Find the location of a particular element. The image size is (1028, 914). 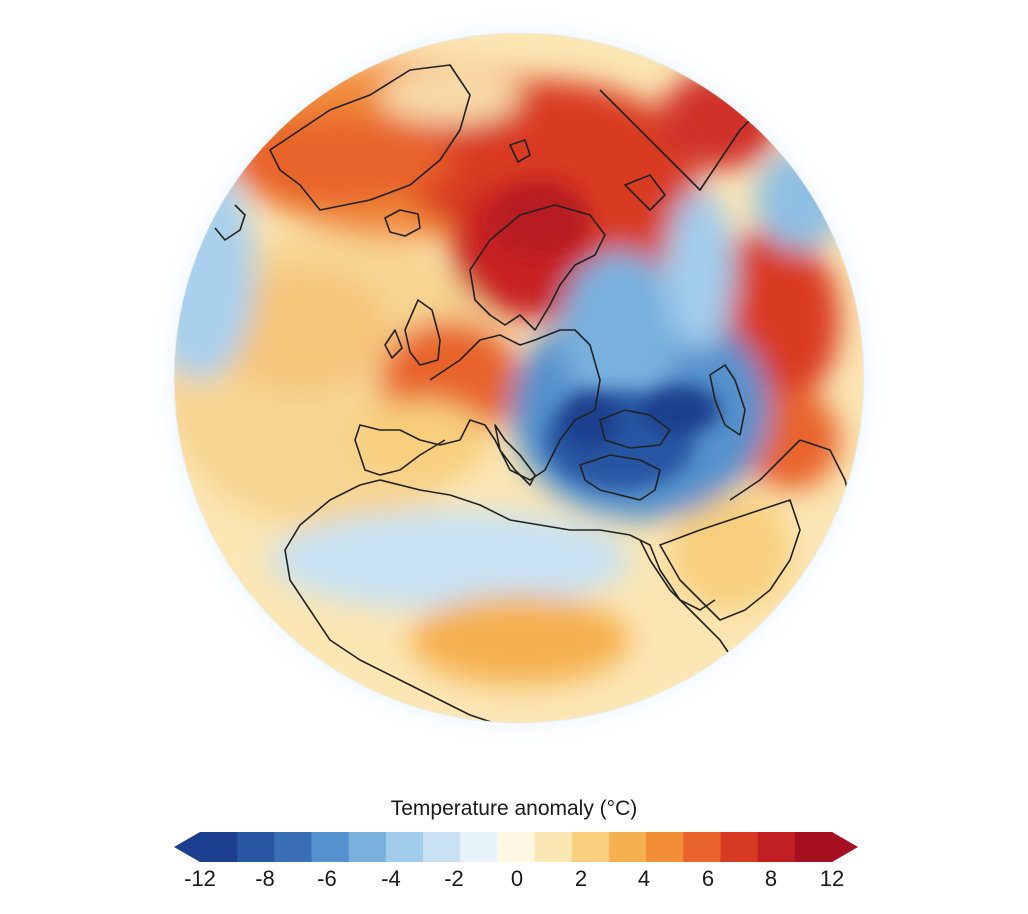

colorbar-tick-label: 2 is located at coordinates (581, 878).